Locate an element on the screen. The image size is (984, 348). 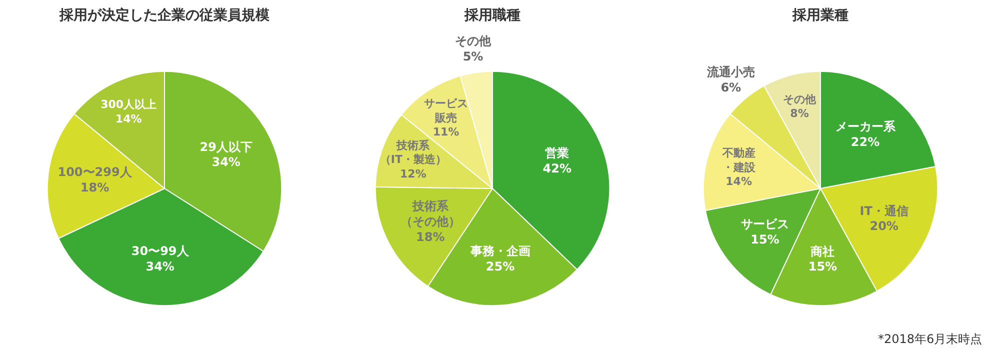
slice-label: サービス販売 is located at coordinates (446, 110).